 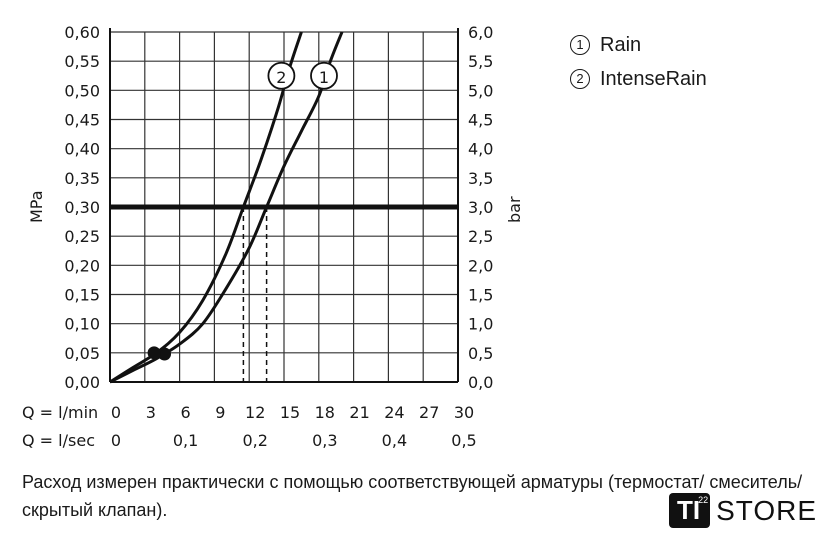 I want to click on x-row2-tick-label: 0,1, so click(x=185, y=440).